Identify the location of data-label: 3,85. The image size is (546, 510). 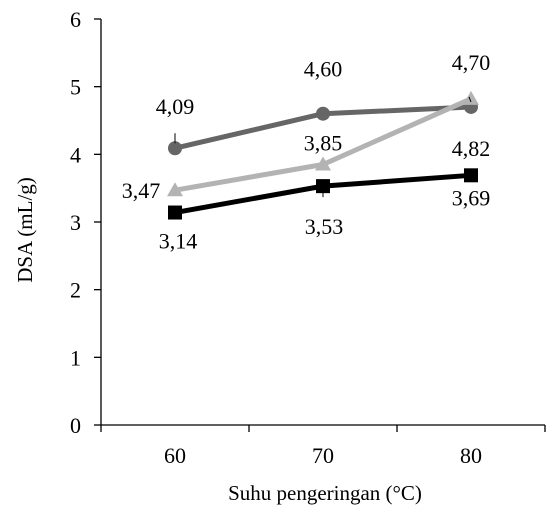
(323, 142).